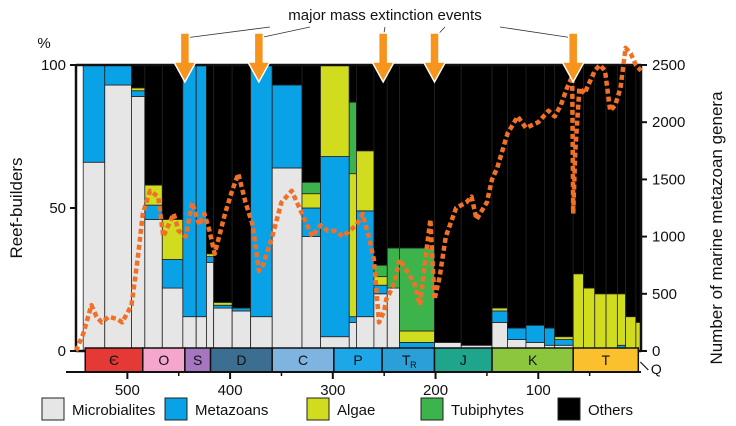 Image resolution: width=736 pixels, height=426 pixels. I want to click on bar-0-metazoans, so click(94, 113).